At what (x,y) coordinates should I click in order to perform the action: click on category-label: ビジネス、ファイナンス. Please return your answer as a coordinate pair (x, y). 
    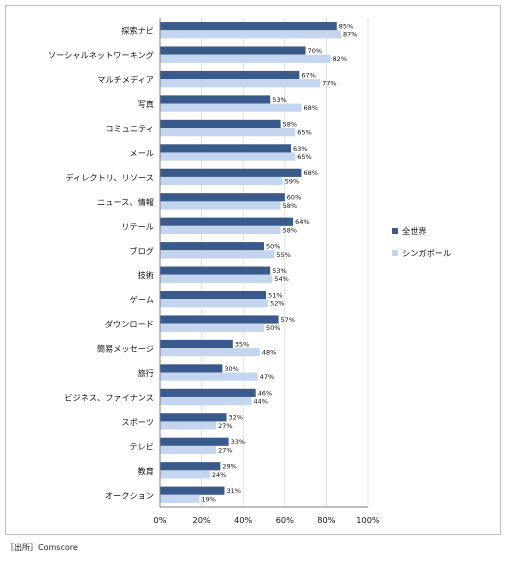
    Looking at the image, I should click on (109, 397).